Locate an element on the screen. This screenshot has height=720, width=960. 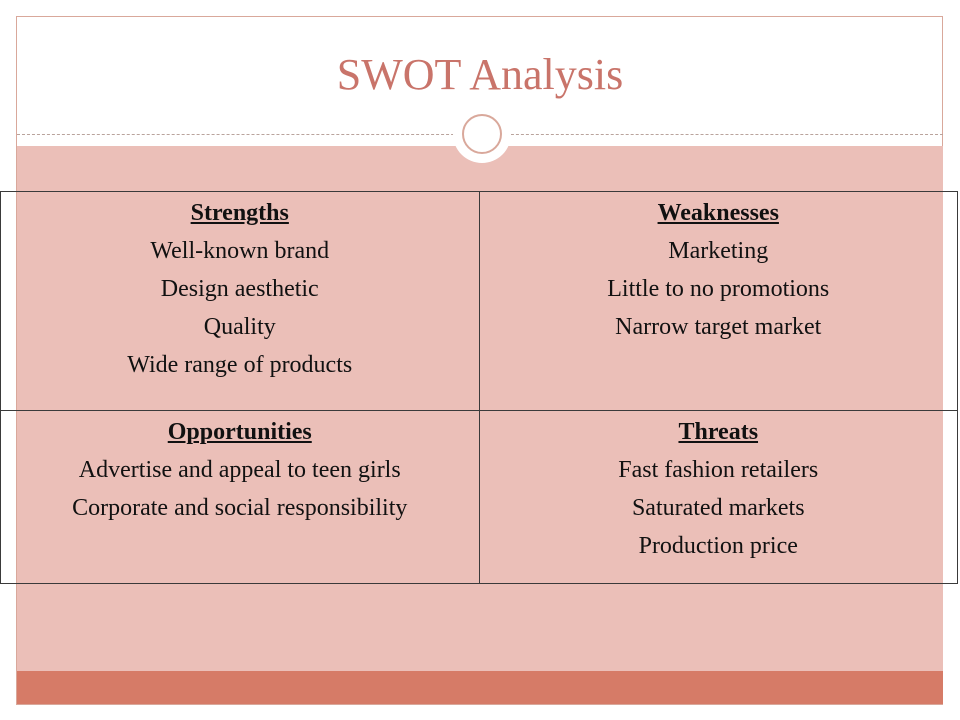
footer-bar is located at coordinates (480, 687).